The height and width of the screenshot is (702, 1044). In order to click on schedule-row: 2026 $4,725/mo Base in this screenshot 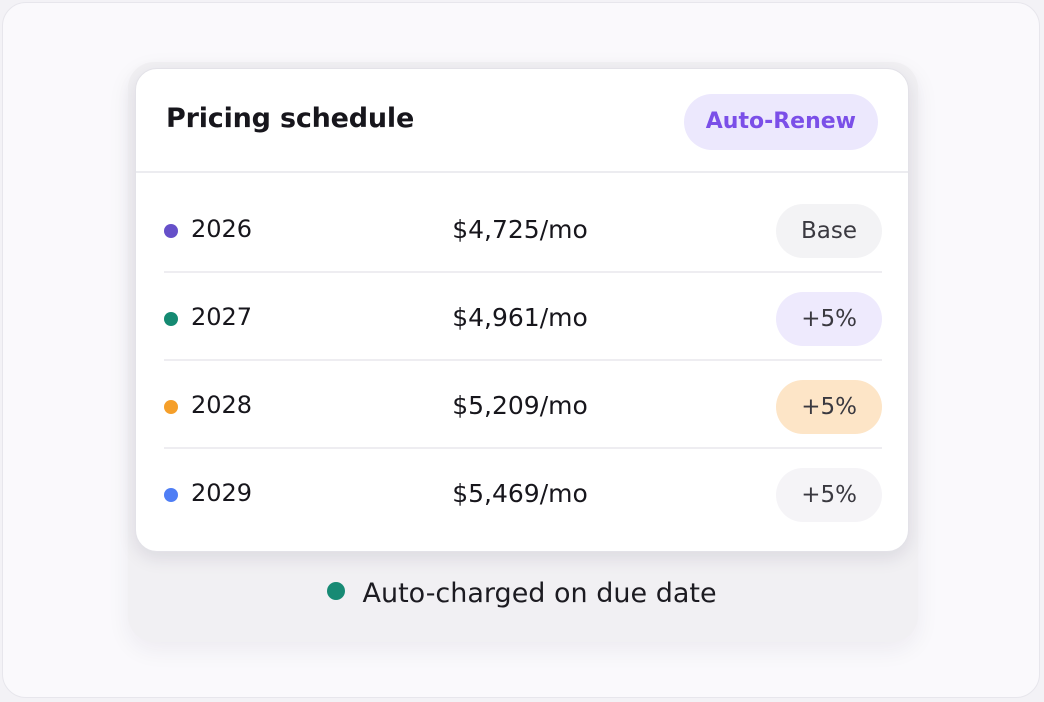, I will do `click(523, 229)`.